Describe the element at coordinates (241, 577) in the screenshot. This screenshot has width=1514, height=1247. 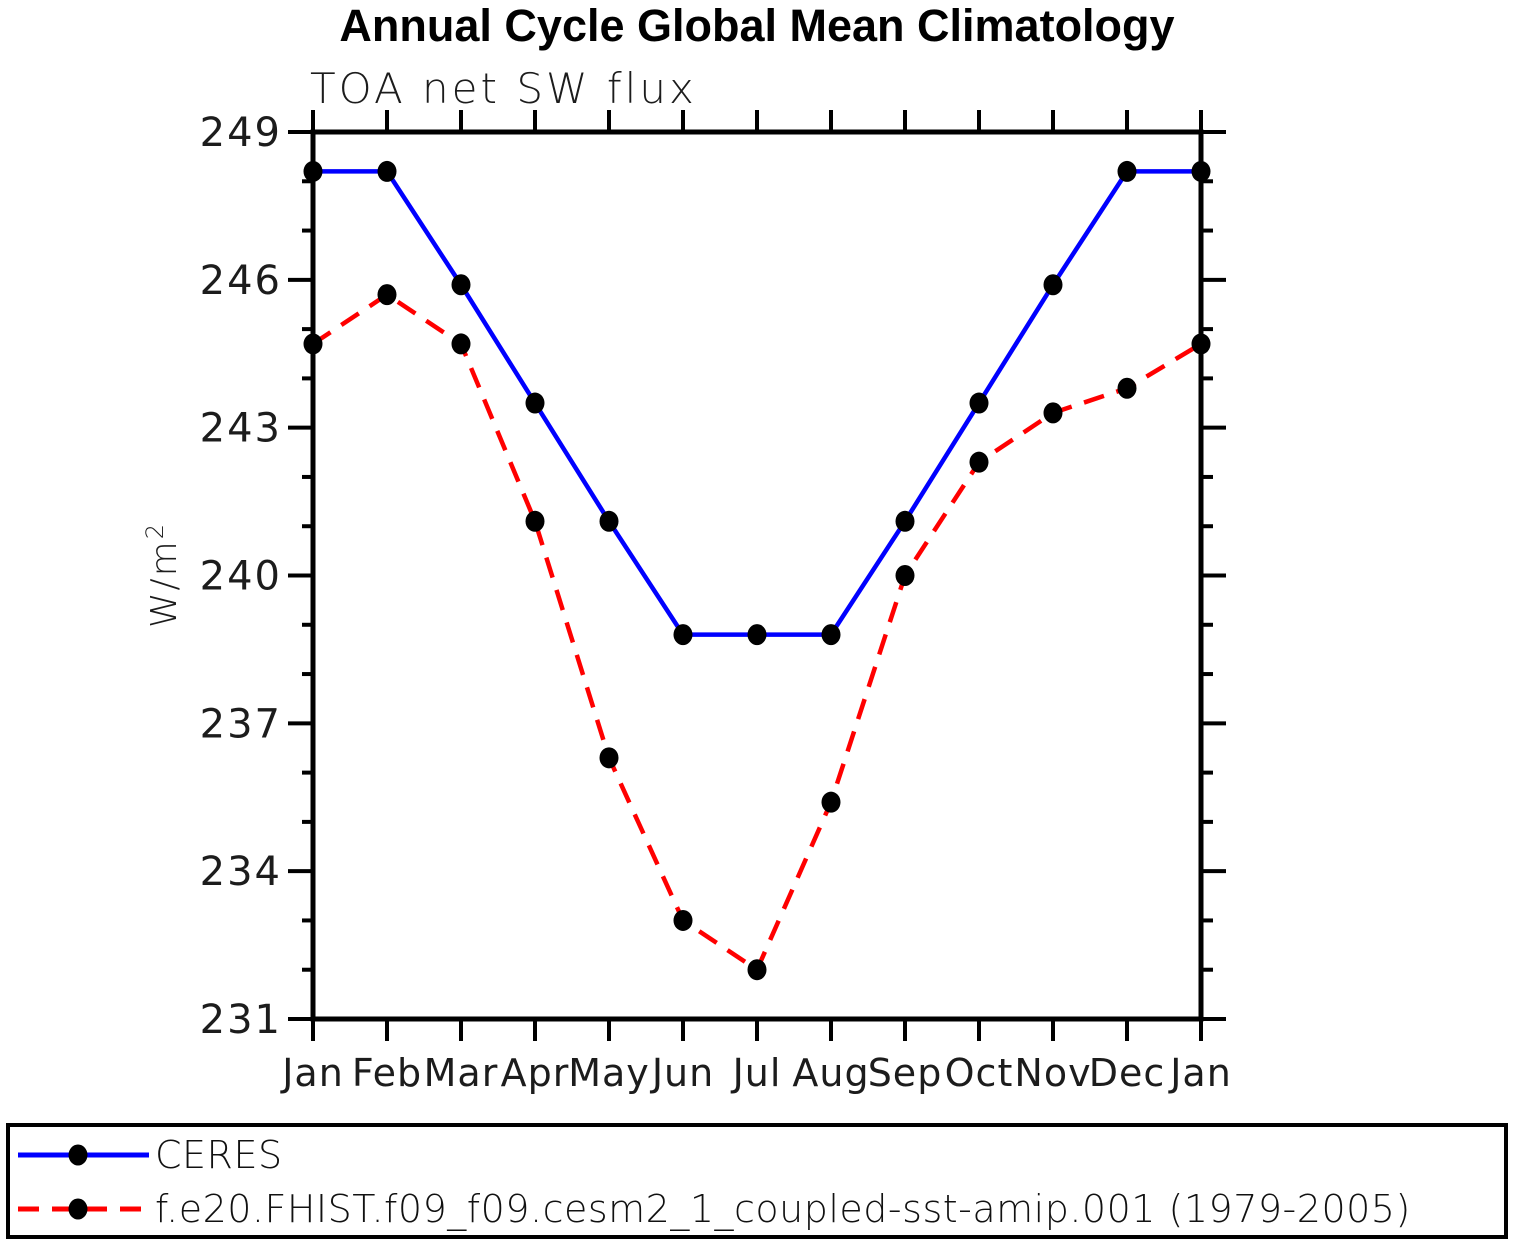
I see `y-tick-label: 240` at that location.